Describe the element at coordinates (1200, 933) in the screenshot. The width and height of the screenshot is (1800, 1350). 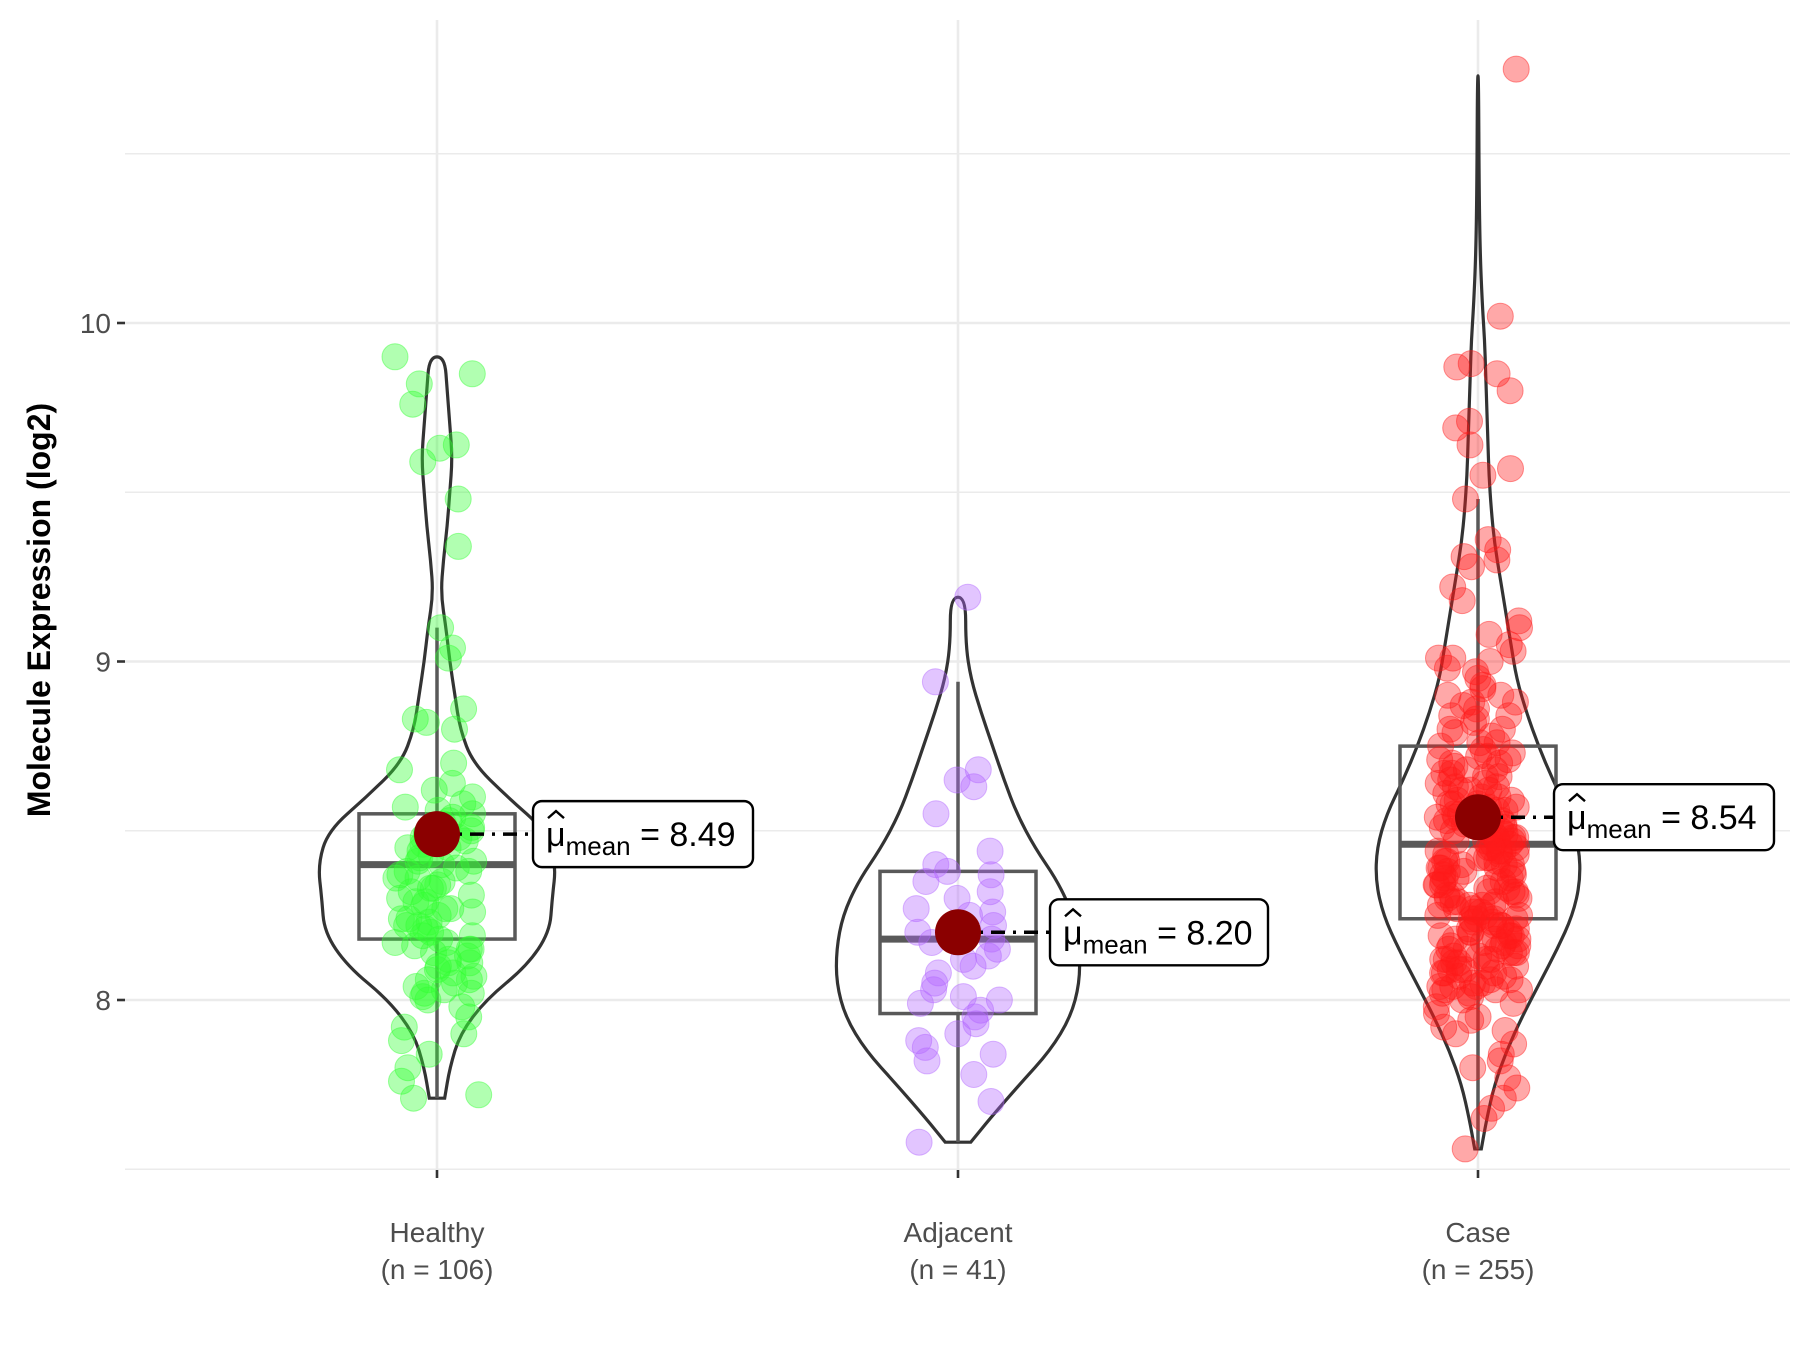
I see `mean-value: = 8.20` at that location.